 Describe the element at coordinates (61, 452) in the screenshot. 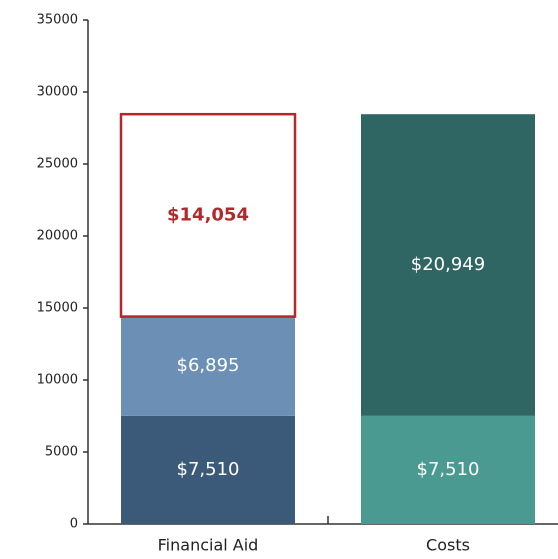

I see `y-tick-label: 5000` at that location.